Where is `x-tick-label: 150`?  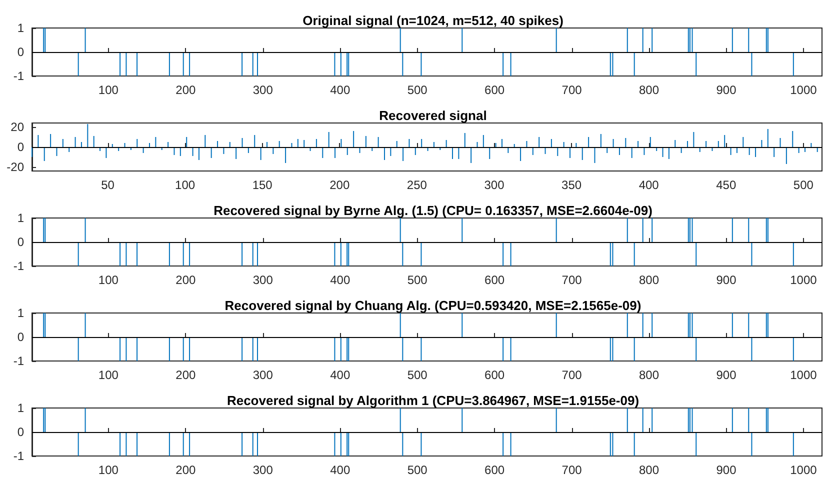 x-tick-label: 150 is located at coordinates (262, 185).